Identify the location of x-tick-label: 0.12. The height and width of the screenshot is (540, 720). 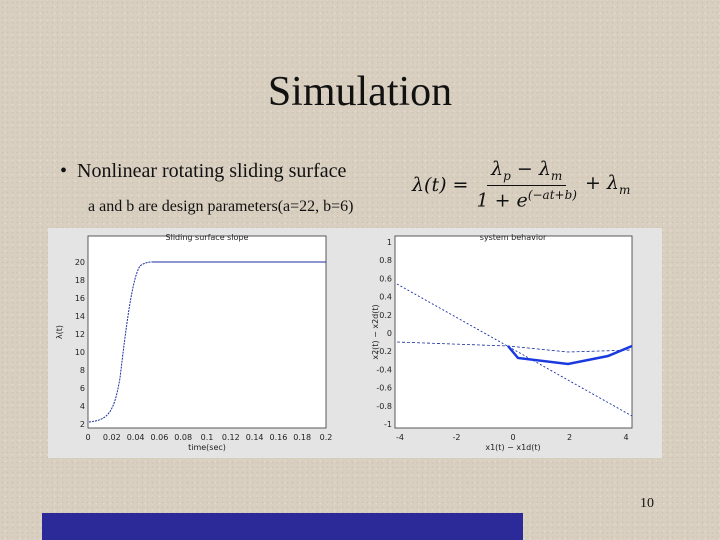
(231, 437).